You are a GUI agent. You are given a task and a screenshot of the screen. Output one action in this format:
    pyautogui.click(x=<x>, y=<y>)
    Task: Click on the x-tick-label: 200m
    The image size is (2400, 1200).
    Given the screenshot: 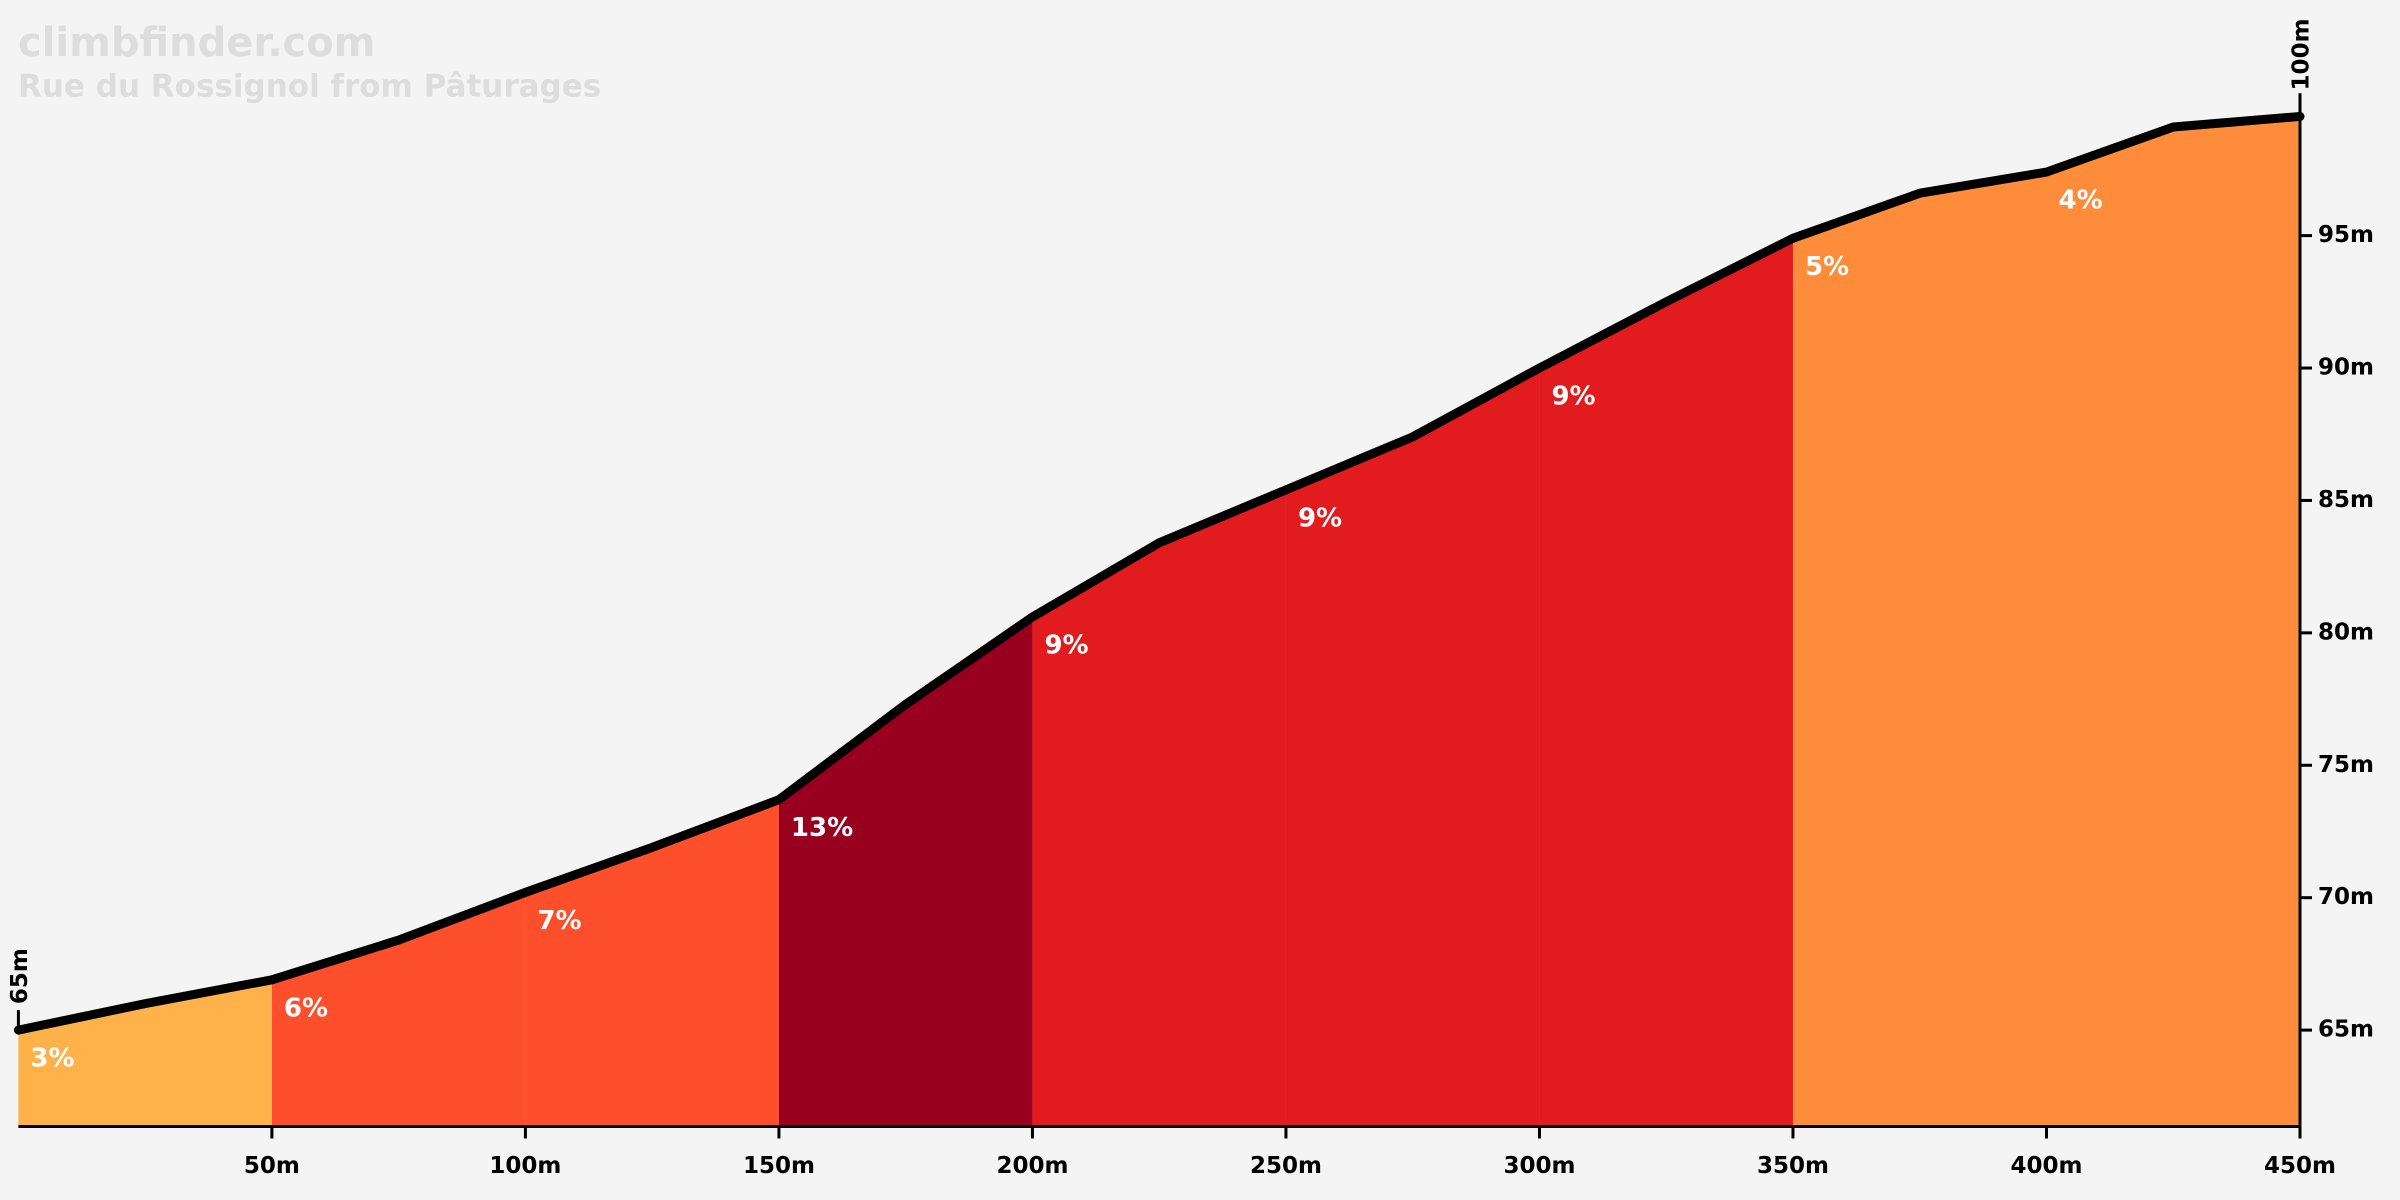 What is the action you would take?
    pyautogui.click(x=1032, y=1166)
    